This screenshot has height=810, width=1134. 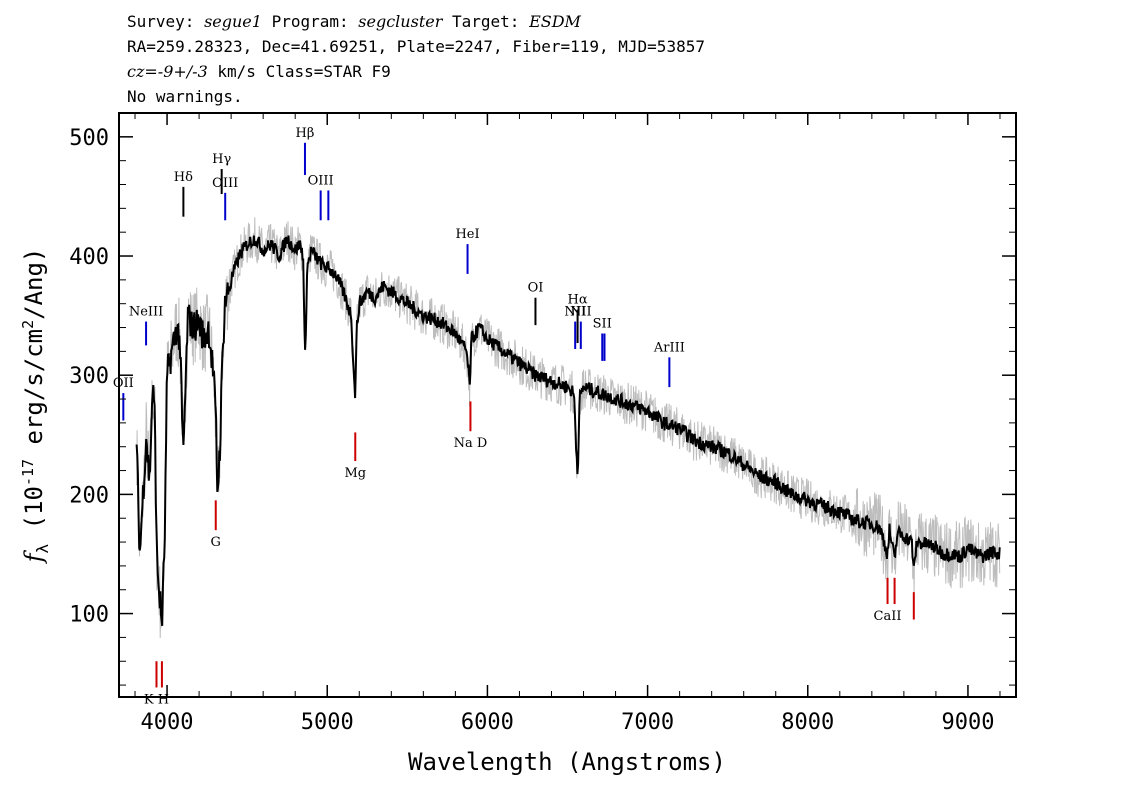 What do you see at coordinates (89, 615) in the screenshot?
I see `y-tick-label: 100` at bounding box center [89, 615].